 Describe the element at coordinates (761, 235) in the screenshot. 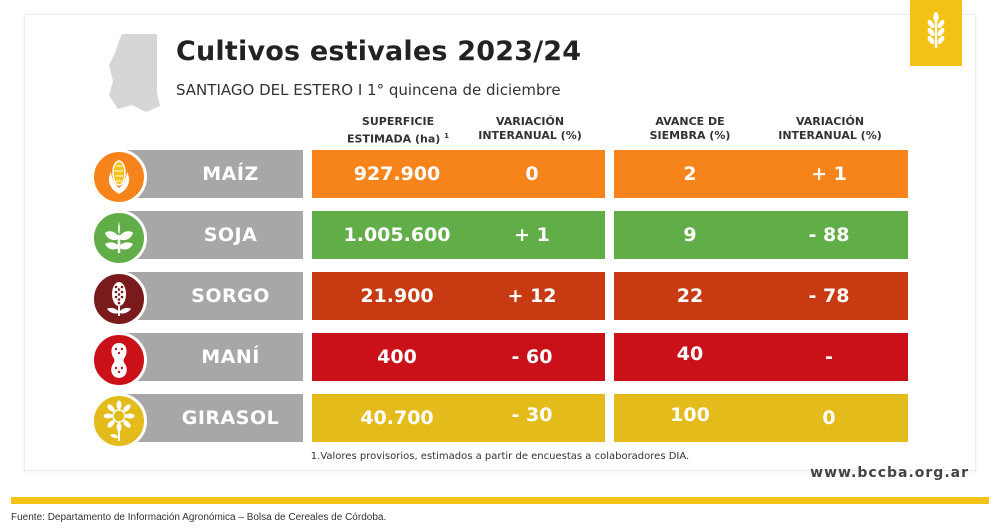

I see `sowing-block: 9 - 88` at that location.